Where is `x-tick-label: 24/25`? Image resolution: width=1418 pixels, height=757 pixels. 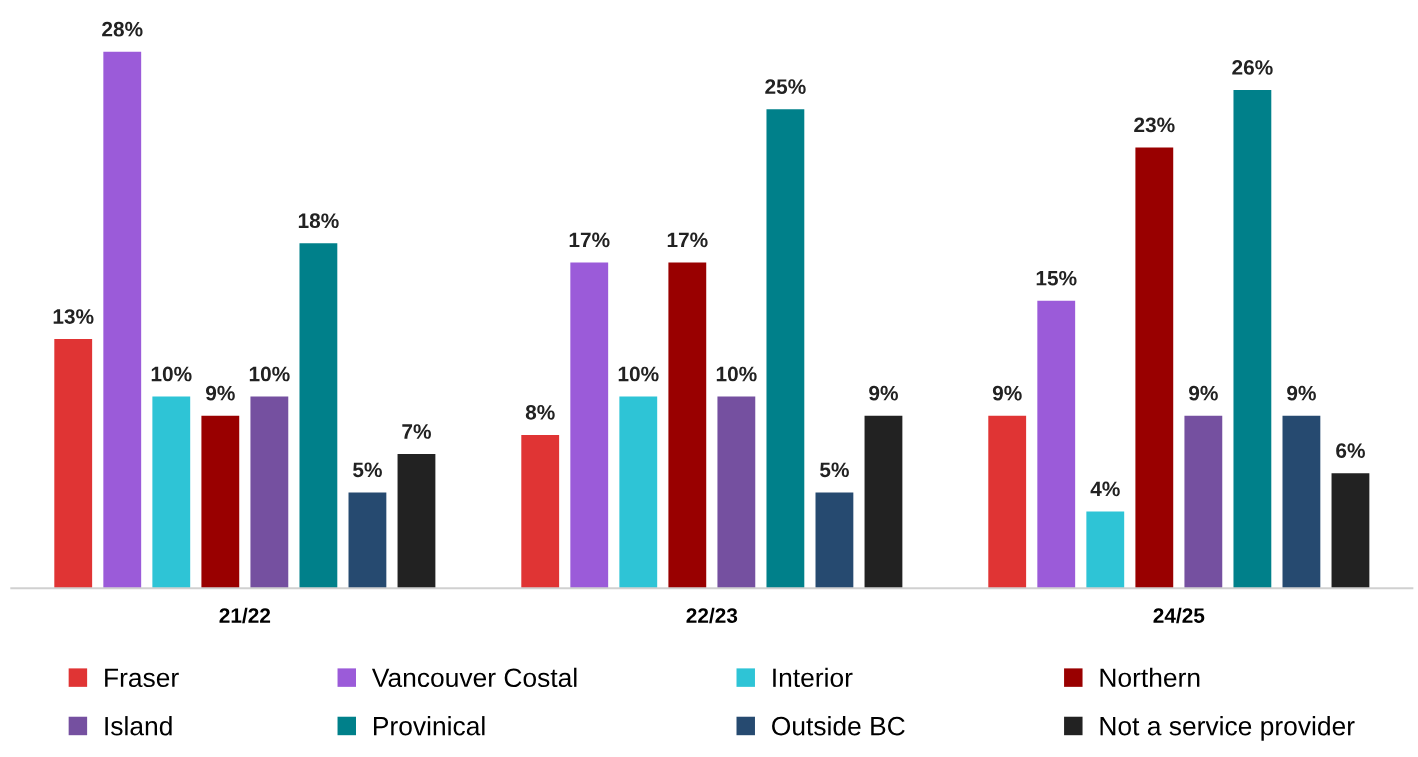 x-tick-label: 24/25 is located at coordinates (1179, 615).